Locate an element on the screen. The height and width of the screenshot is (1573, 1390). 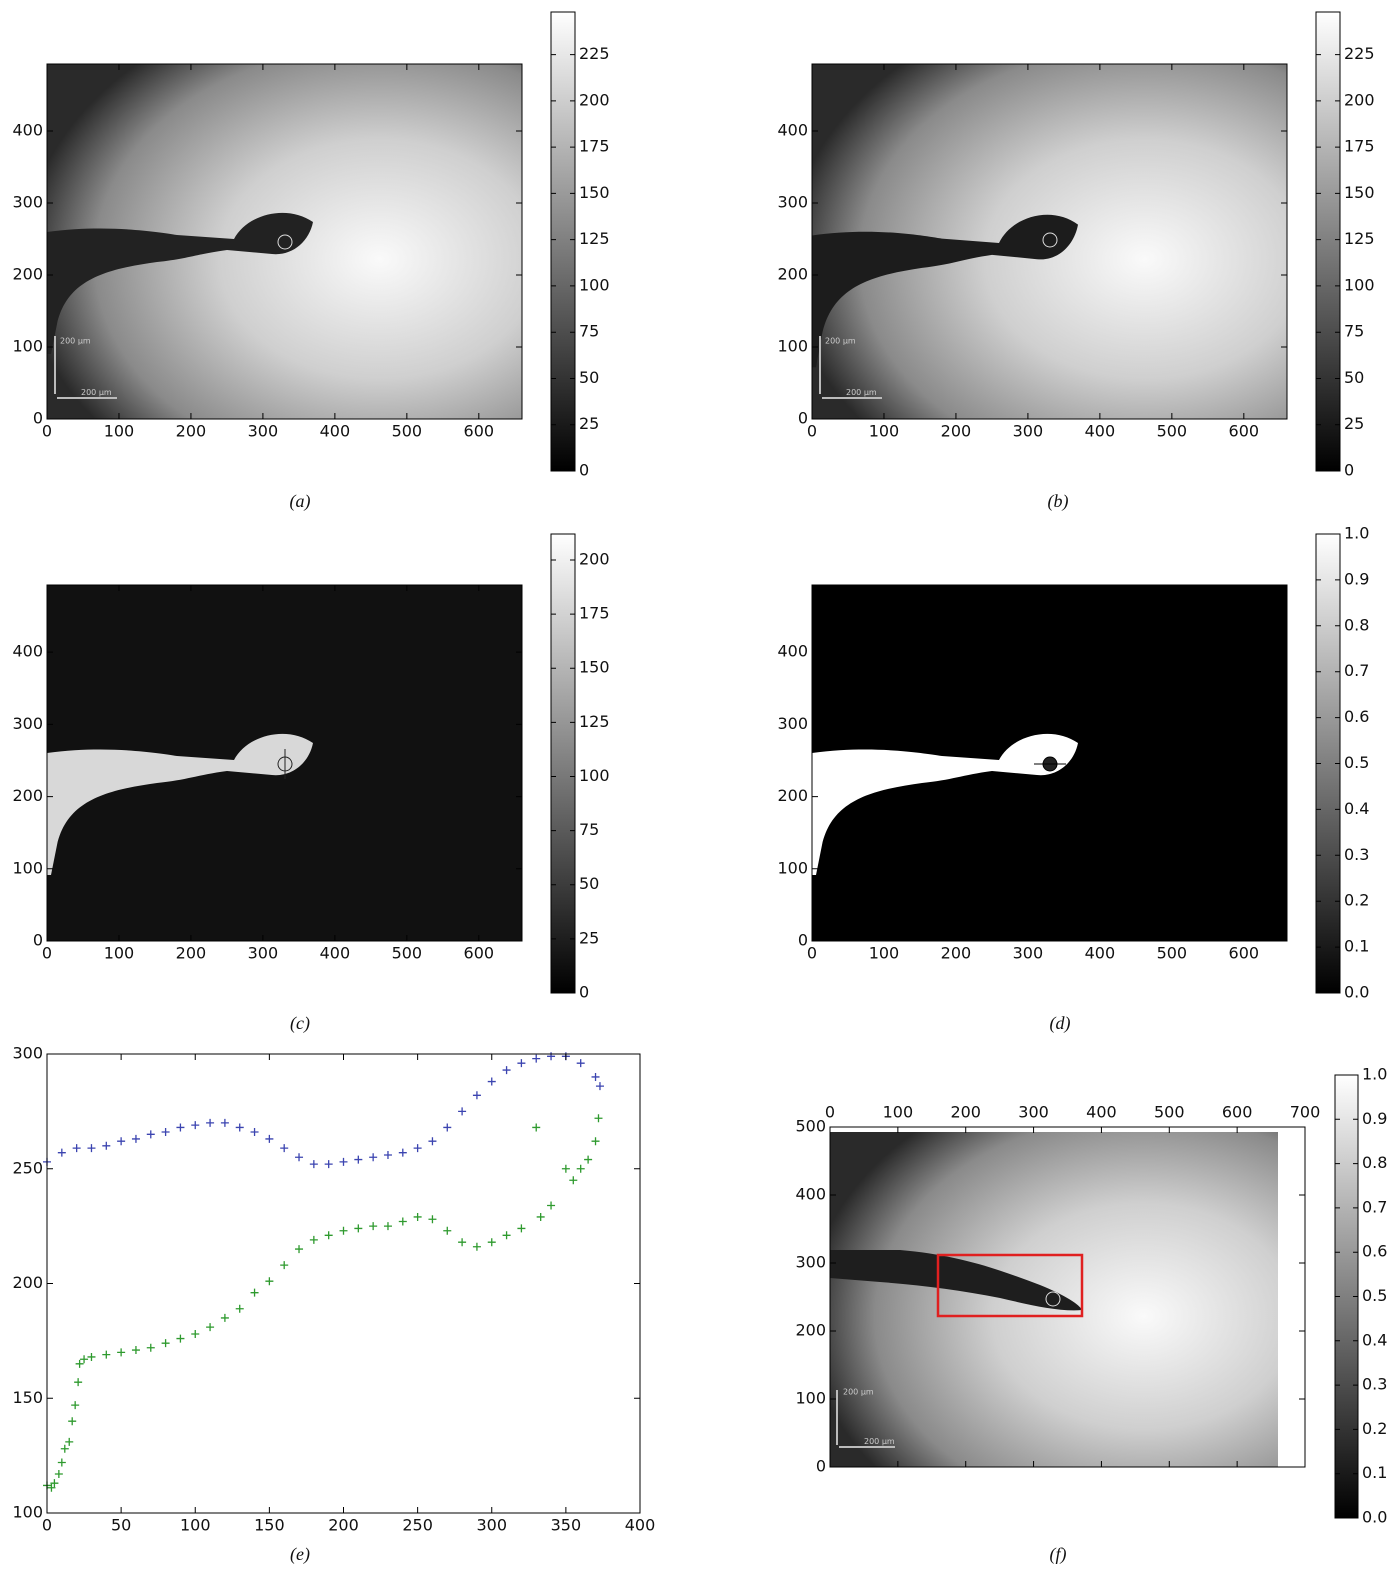
colorbar-tick-label: 175 is located at coordinates (594, 613).